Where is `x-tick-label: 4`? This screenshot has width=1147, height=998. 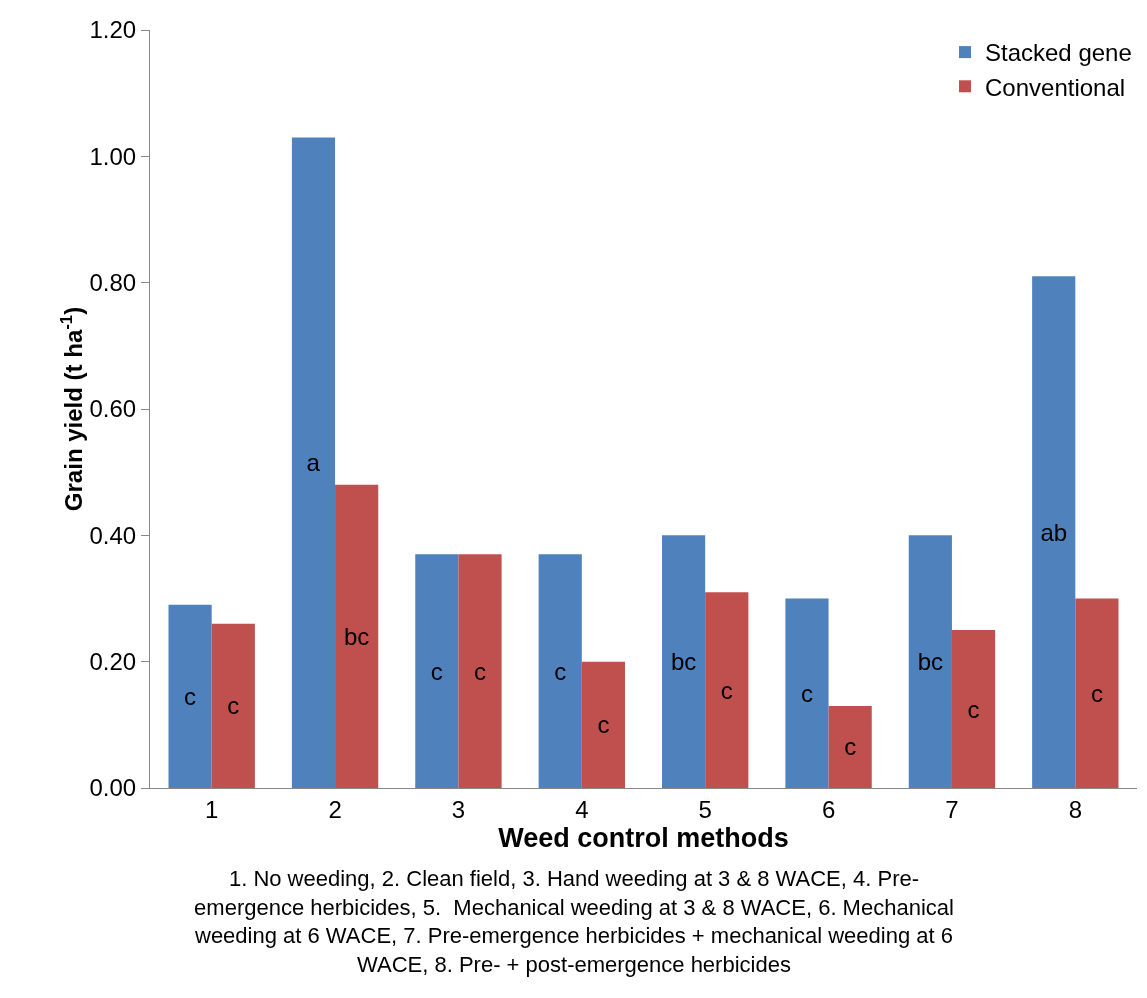 x-tick-label: 4 is located at coordinates (582, 809).